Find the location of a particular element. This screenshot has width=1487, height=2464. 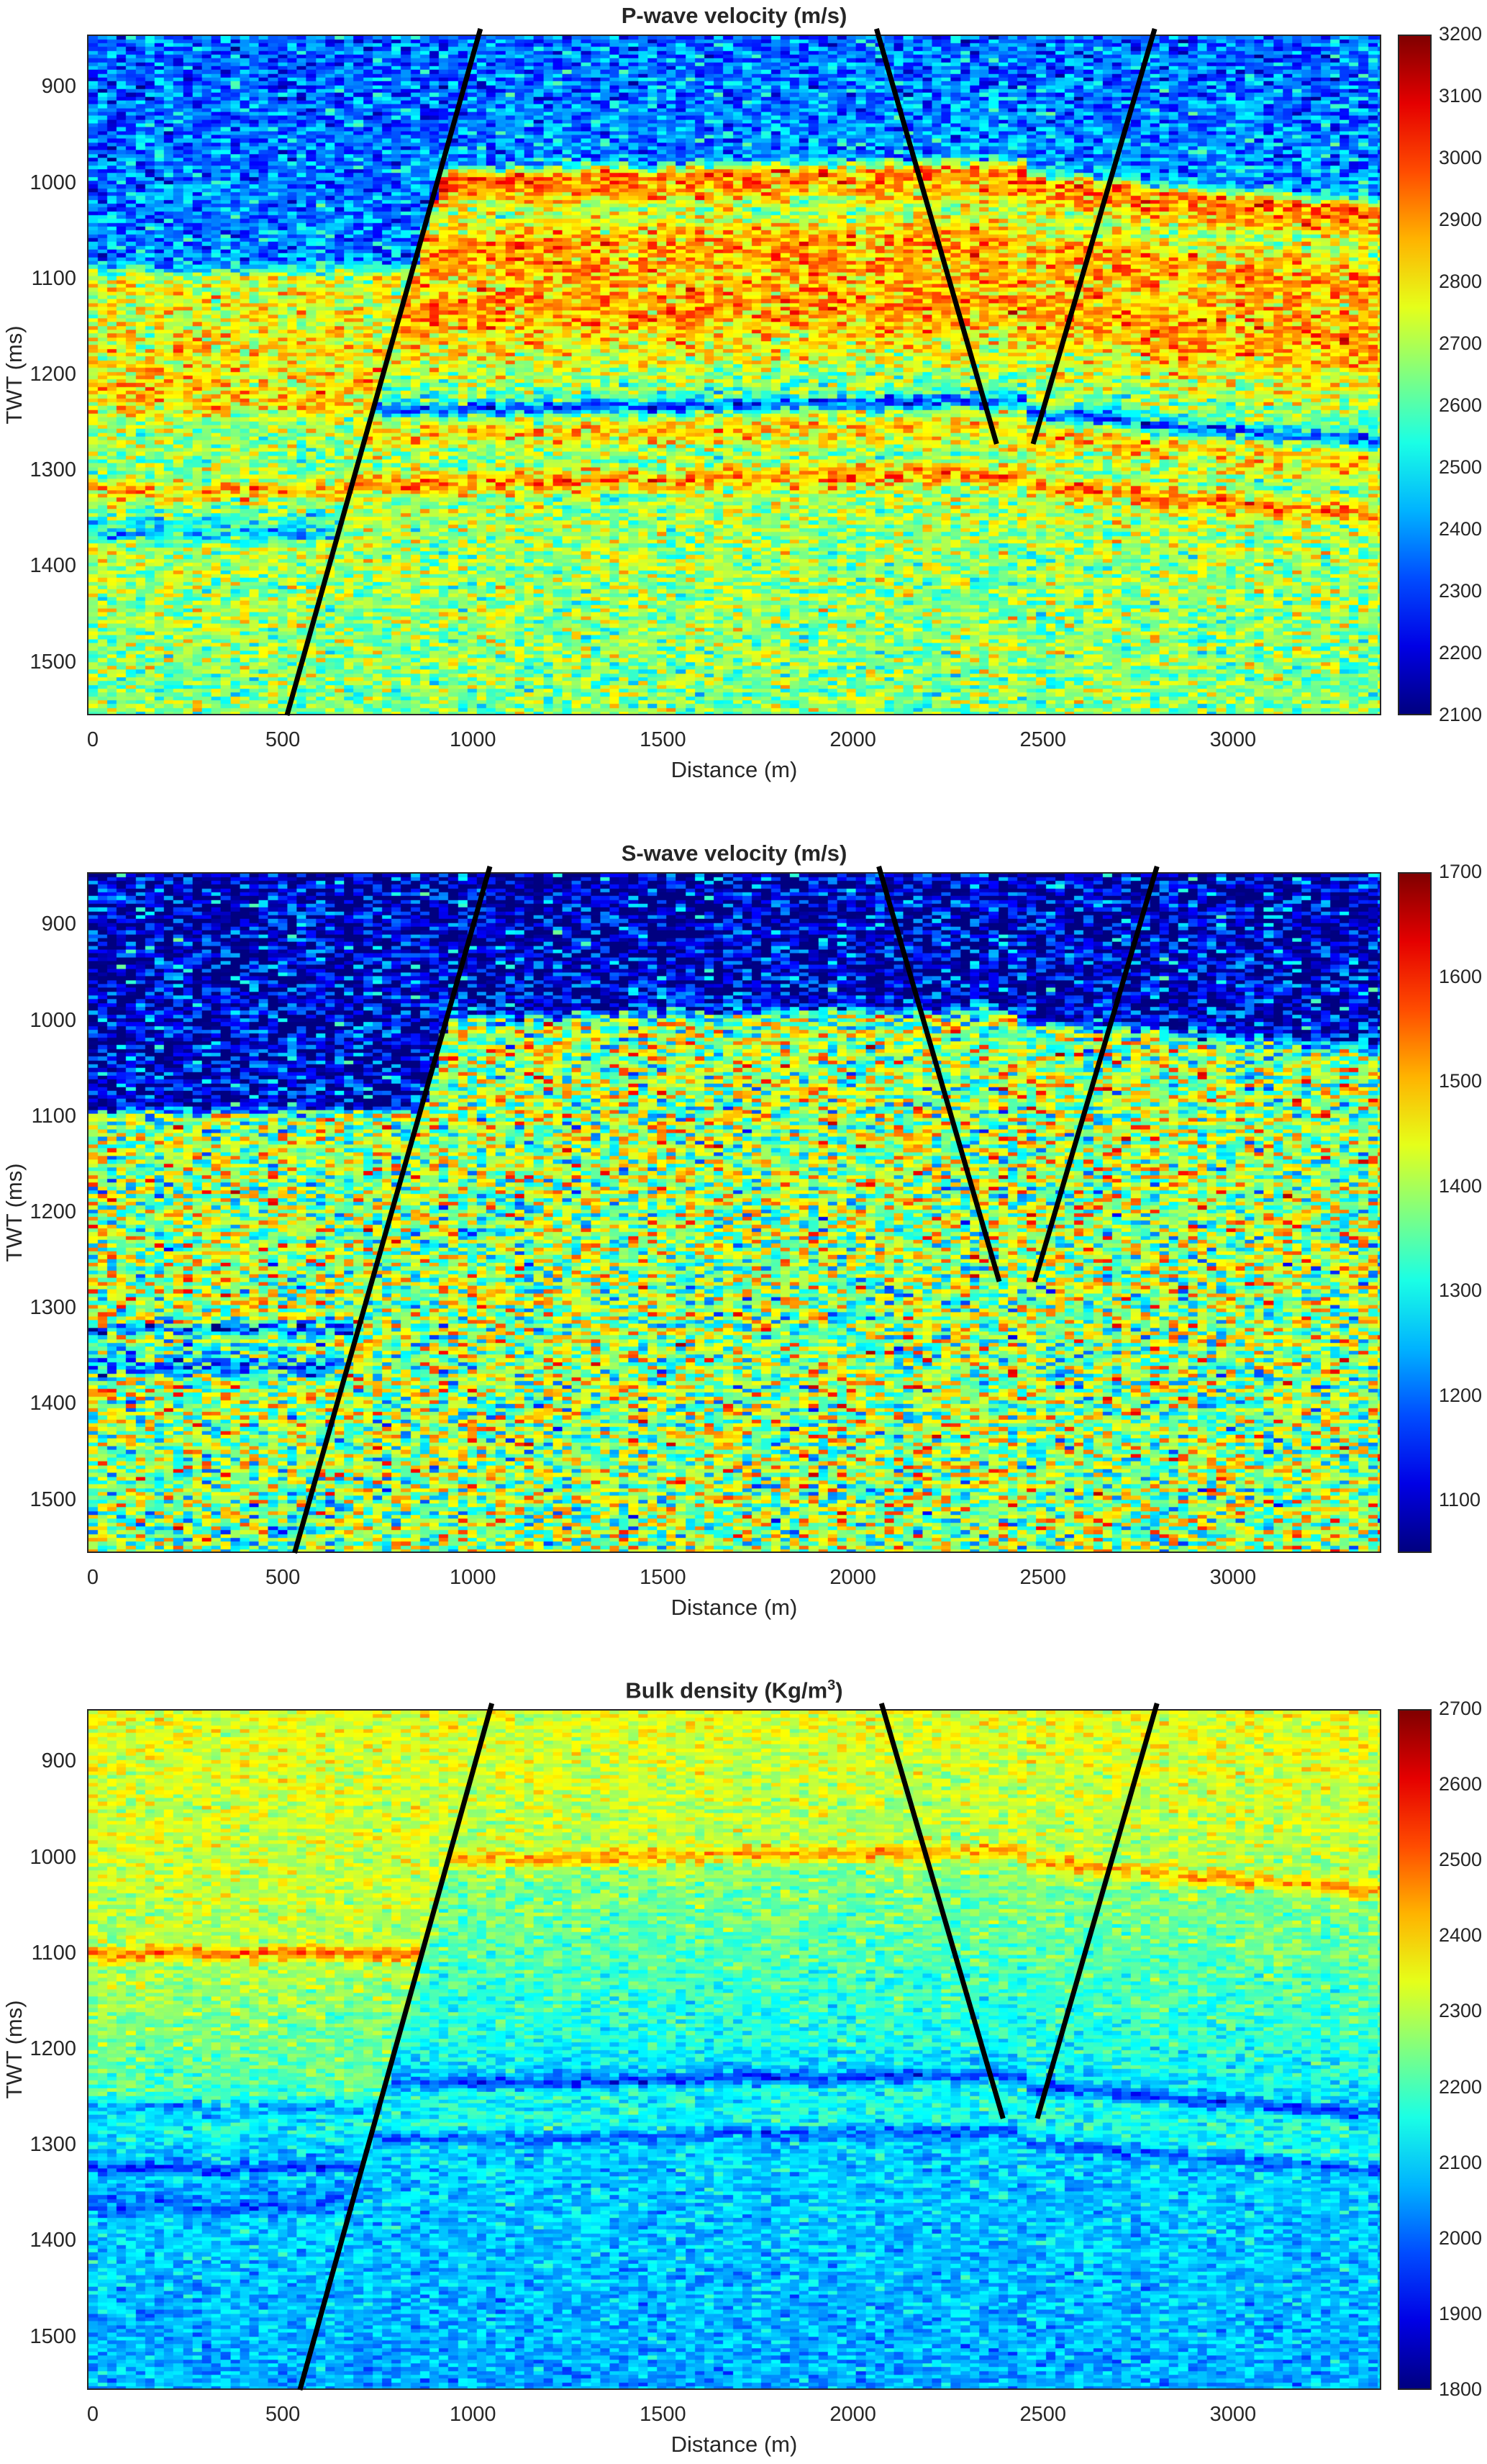

colorbar-tick-label: 2000 is located at coordinates (1461, 2238).